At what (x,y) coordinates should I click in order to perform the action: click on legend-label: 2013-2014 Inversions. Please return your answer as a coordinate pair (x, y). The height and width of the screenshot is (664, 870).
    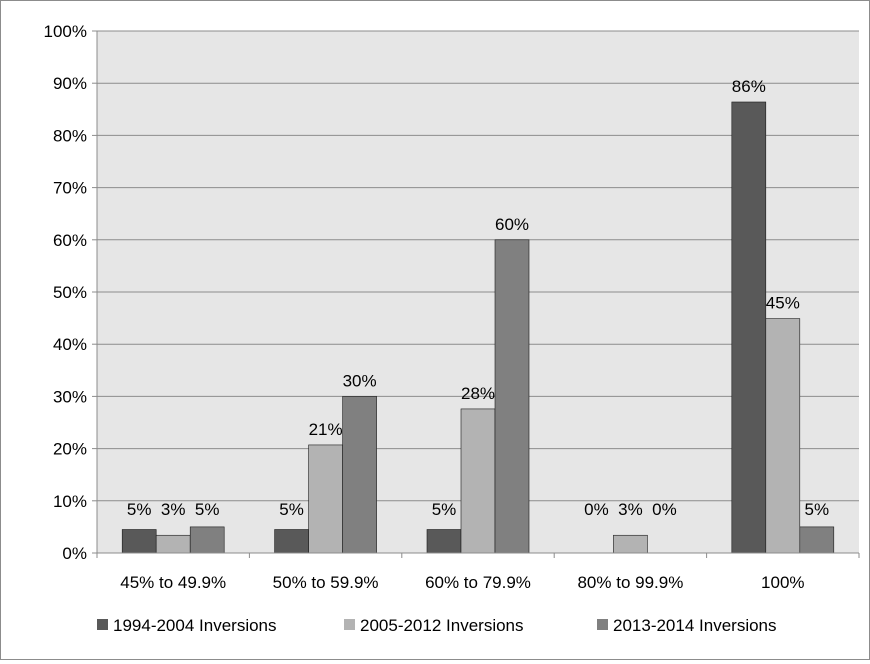
    Looking at the image, I should click on (695, 625).